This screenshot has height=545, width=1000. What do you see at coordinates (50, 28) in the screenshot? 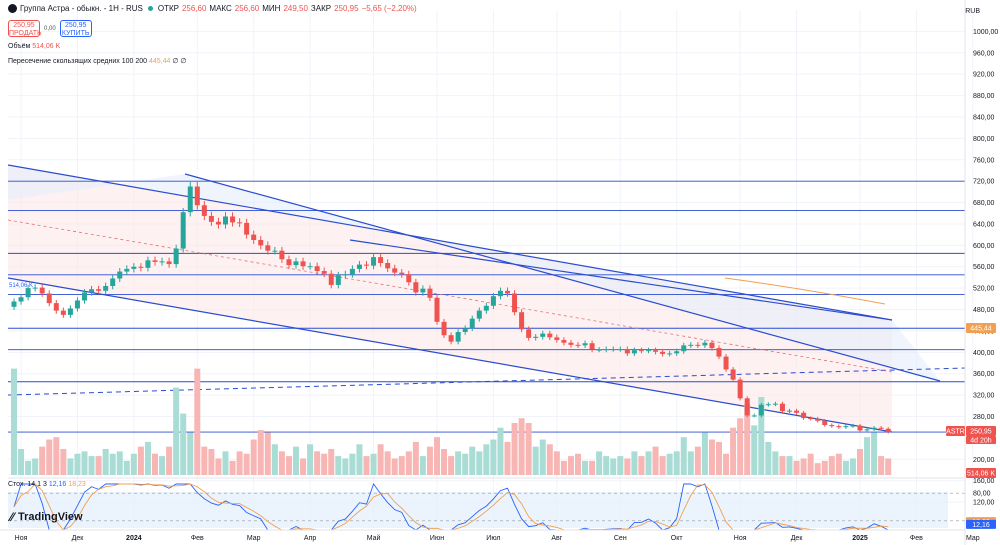
I see `spread-value: 0,00` at bounding box center [50, 28].